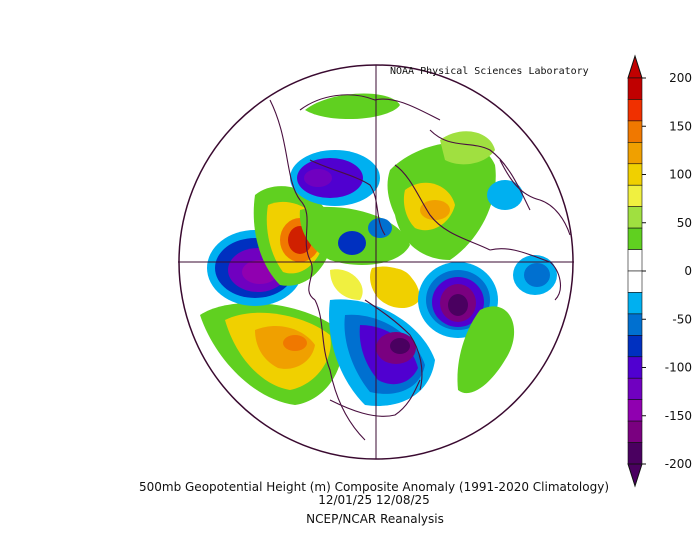 This screenshot has width=700, height=542. Describe the element at coordinates (688, 271) in the screenshot. I see `colorbar-tick-label: 0` at that location.